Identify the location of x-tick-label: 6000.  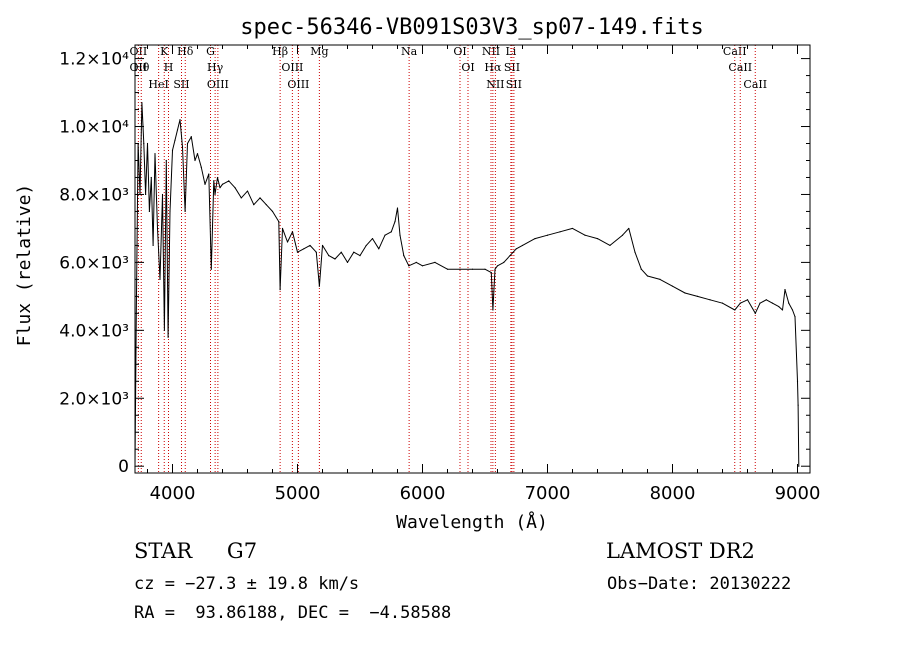
(423, 493).